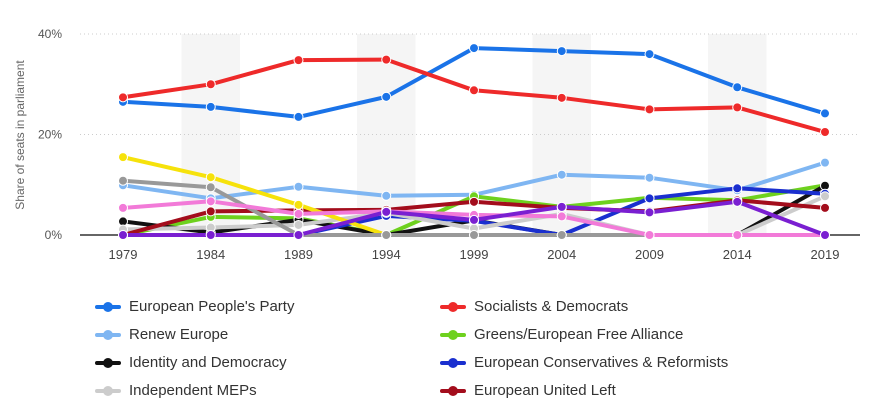 The height and width of the screenshot is (410, 886). What do you see at coordinates (601, 362) in the screenshot?
I see `legend-label: European Conservatives & Reformists` at bounding box center [601, 362].